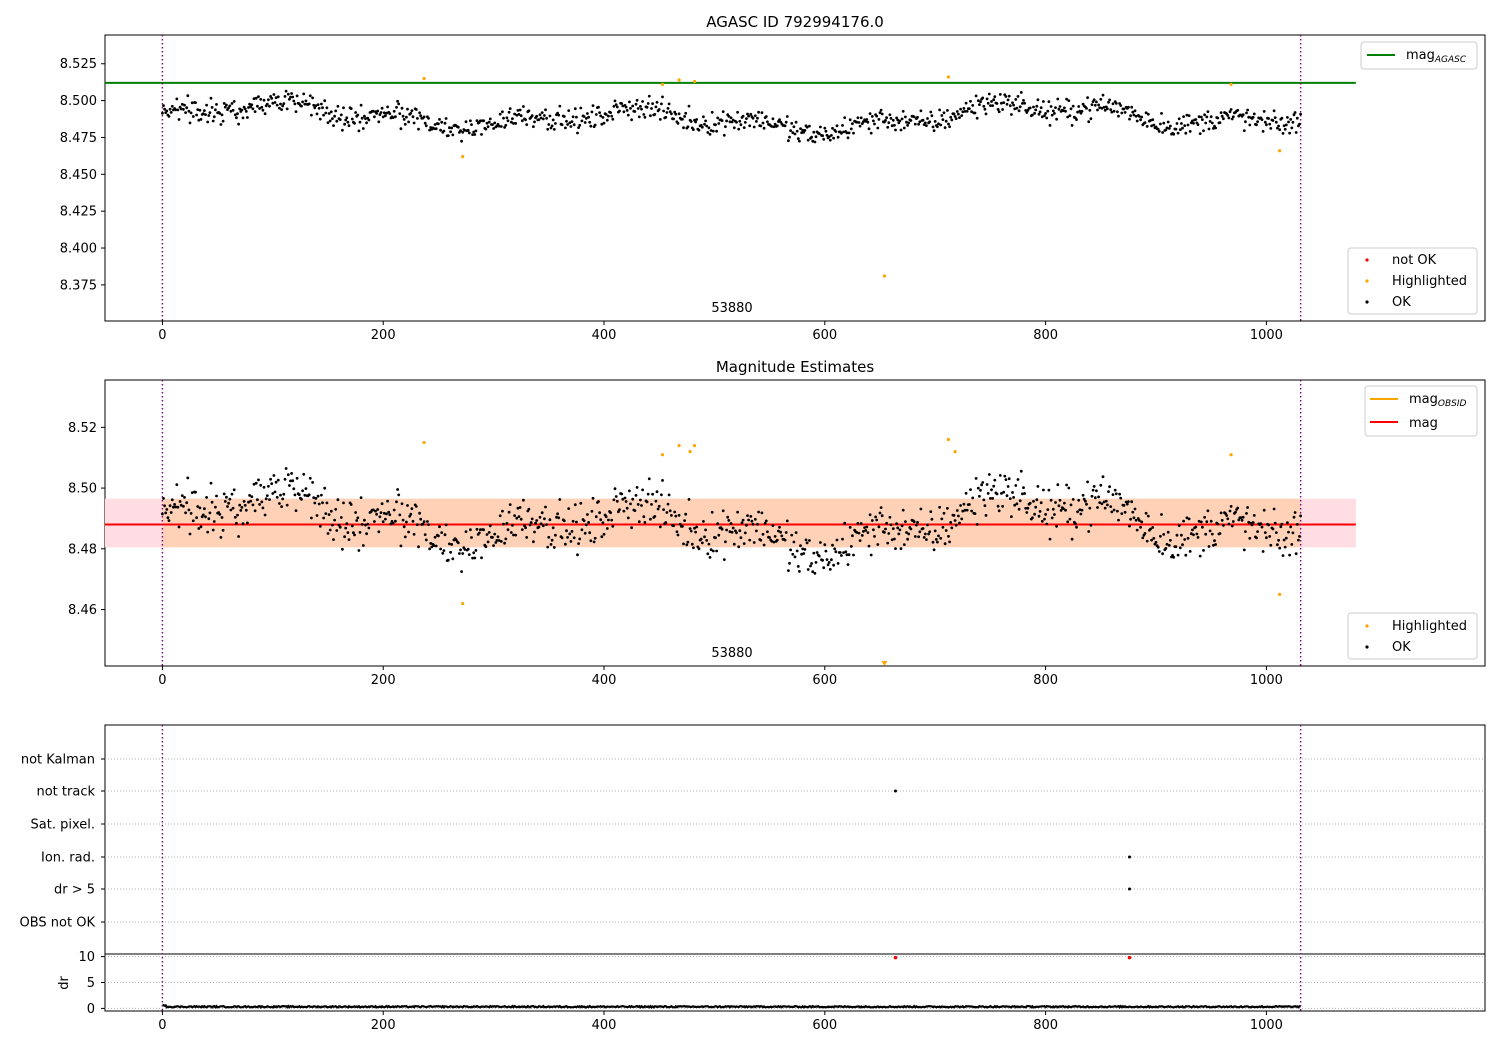 The width and height of the screenshot is (1500, 1050). What do you see at coordinates (1367, 260) in the screenshot?
I see `legend-not-ok-marker` at bounding box center [1367, 260].